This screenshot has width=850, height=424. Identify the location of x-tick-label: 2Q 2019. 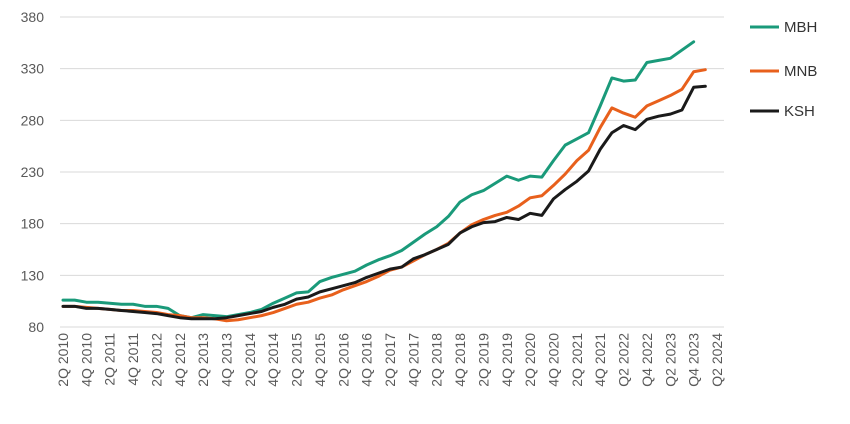
(483, 360).